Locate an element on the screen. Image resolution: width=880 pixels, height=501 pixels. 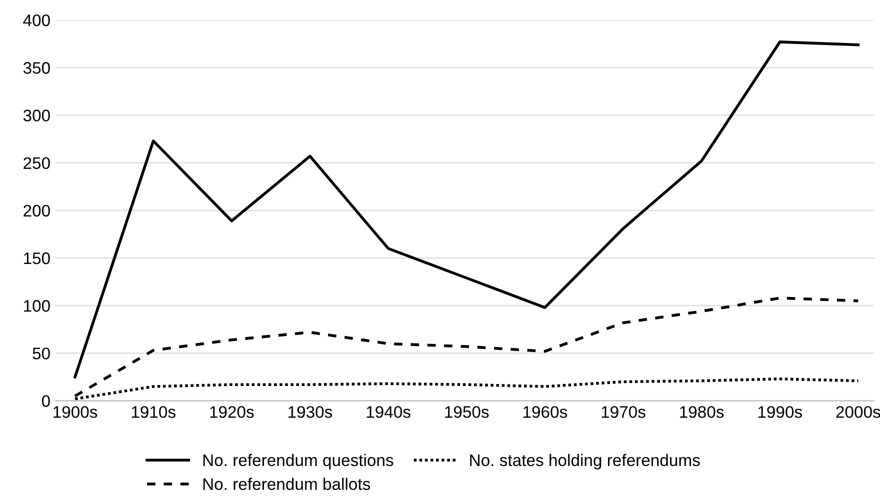
y-tick-label: 350 is located at coordinates (36, 68).